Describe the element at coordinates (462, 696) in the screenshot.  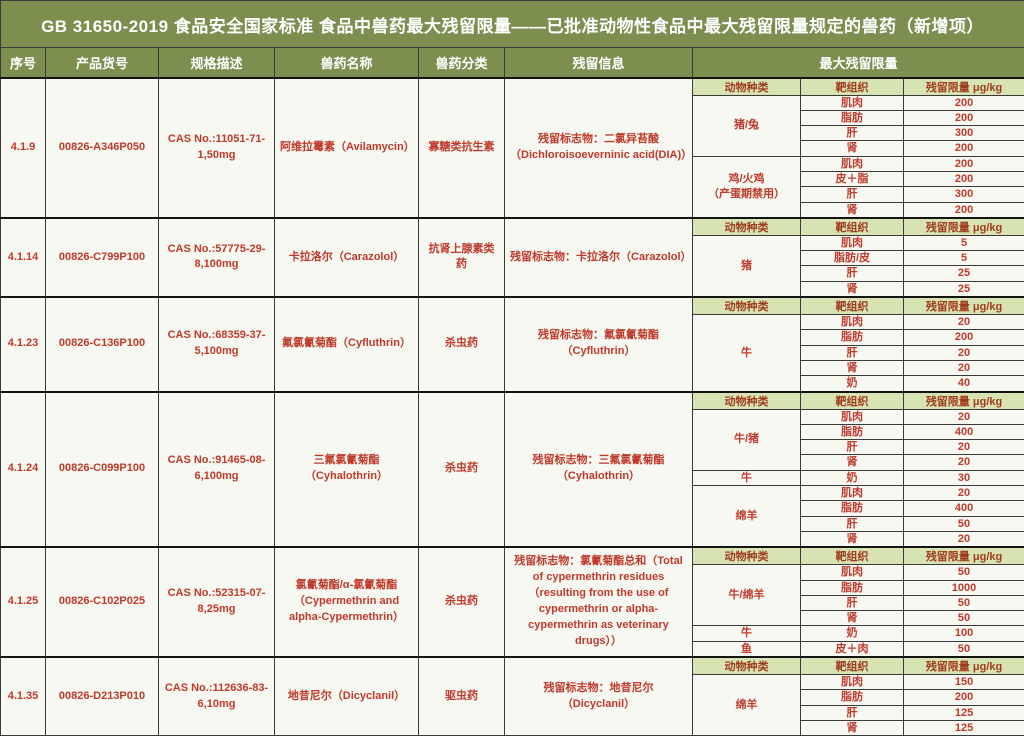
I see `drug-class-cell: 驱虫药` at that location.